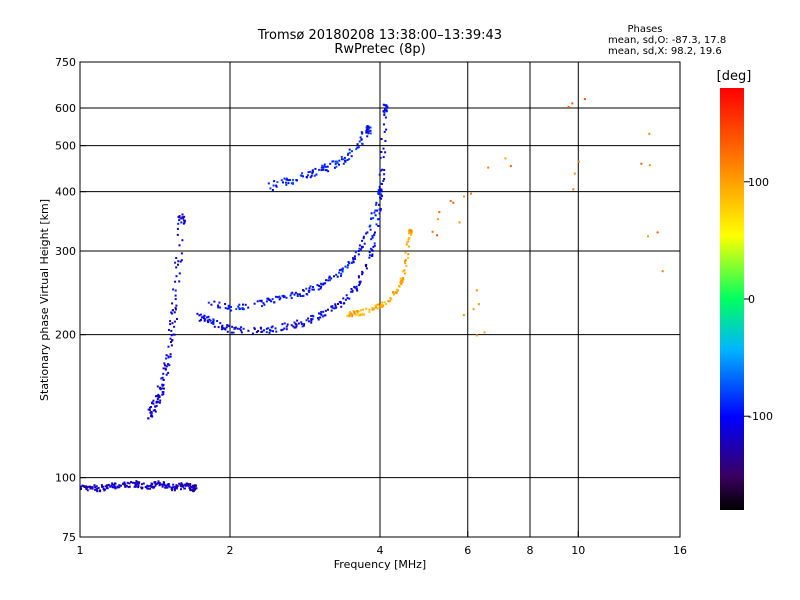  Describe the element at coordinates (530, 550) in the screenshot. I see `x-tick-label: 8` at that location.